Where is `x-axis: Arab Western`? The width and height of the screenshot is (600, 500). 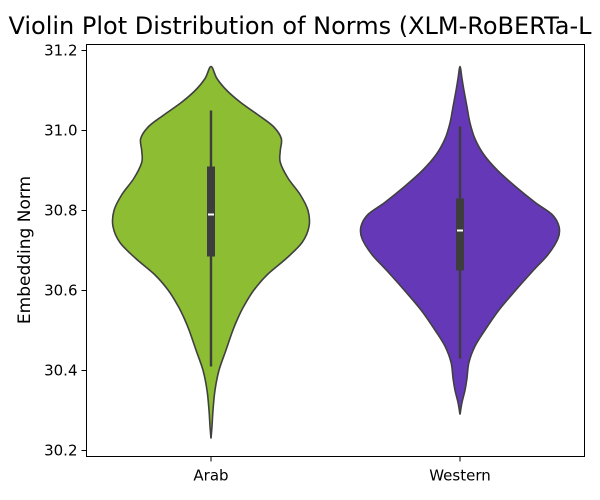
x-axis: Arab Western is located at coordinates (342, 470).